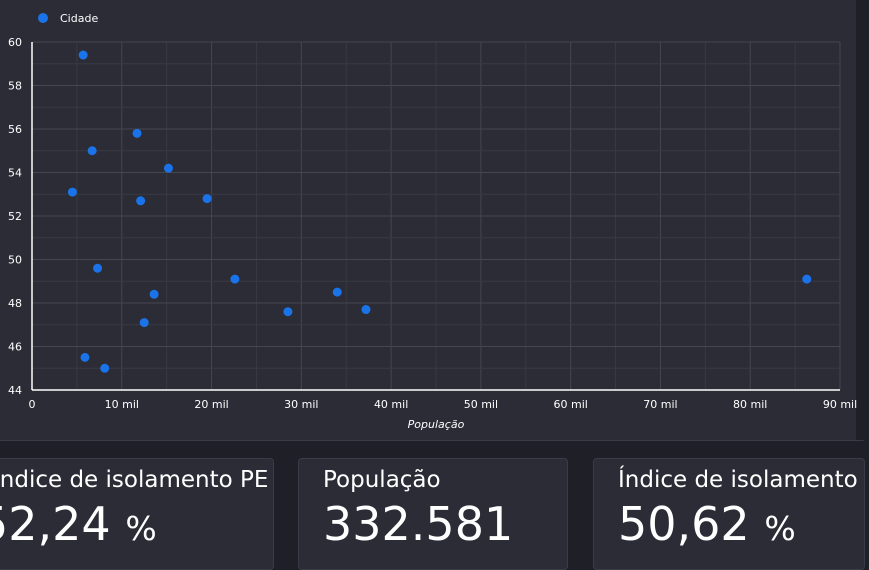 The height and width of the screenshot is (570, 869). Describe the element at coordinates (32, 404) in the screenshot. I see `x-tick-label: 0` at that location.